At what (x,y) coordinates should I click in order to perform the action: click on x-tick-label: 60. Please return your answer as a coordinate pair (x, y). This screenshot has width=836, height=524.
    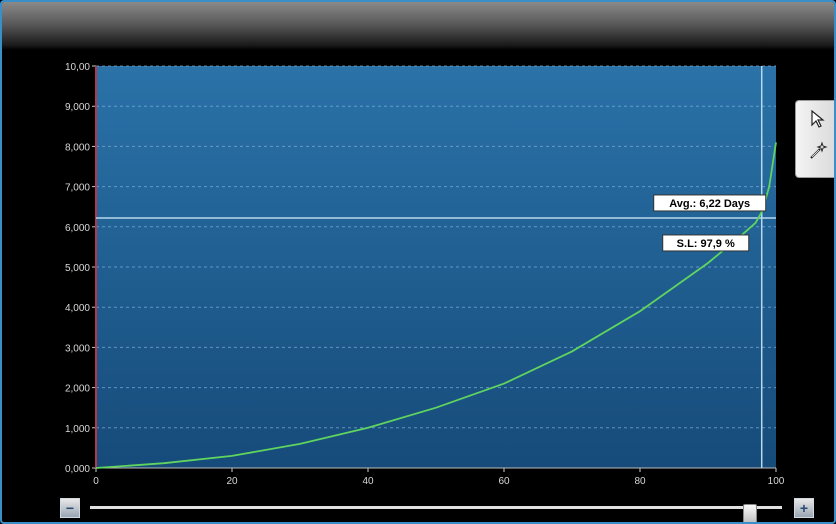
    Looking at the image, I should click on (504, 481).